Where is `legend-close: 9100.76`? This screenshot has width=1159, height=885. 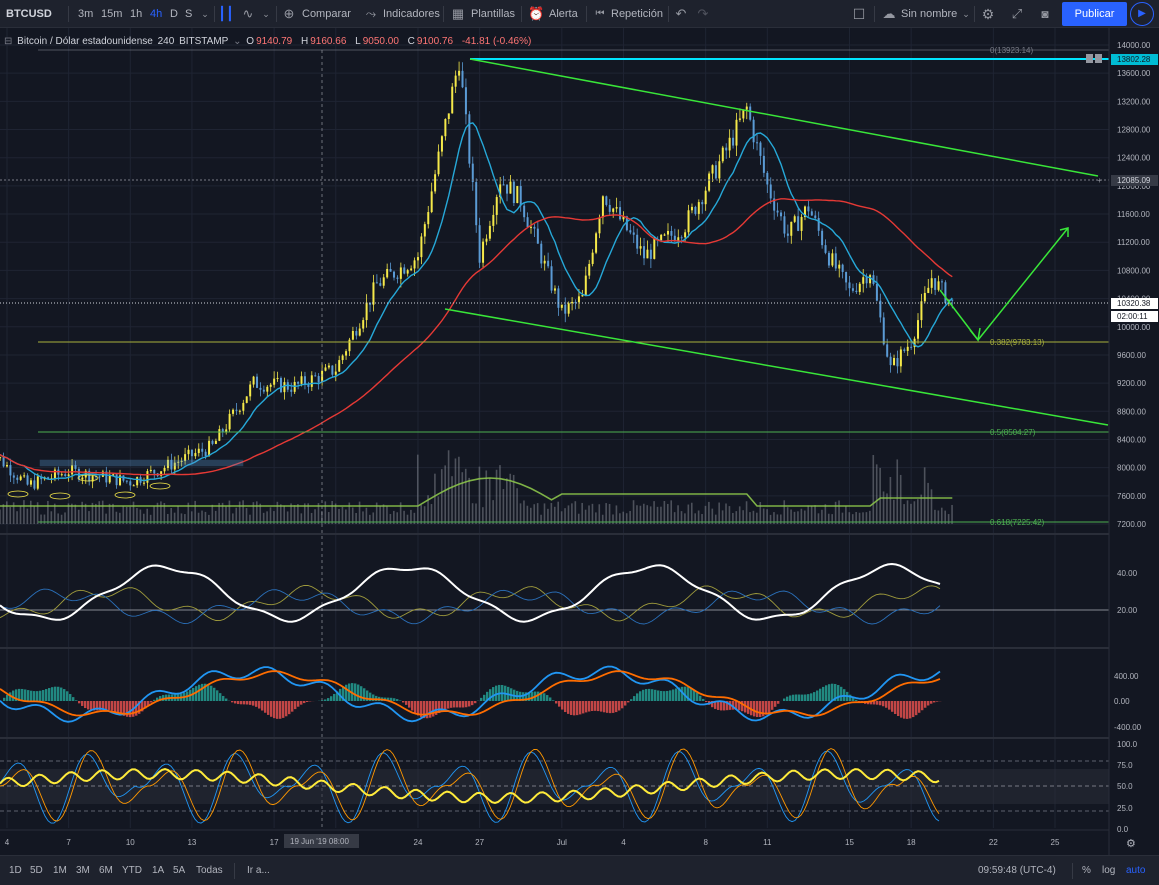
legend-close: 9100.76 is located at coordinates (435, 41).